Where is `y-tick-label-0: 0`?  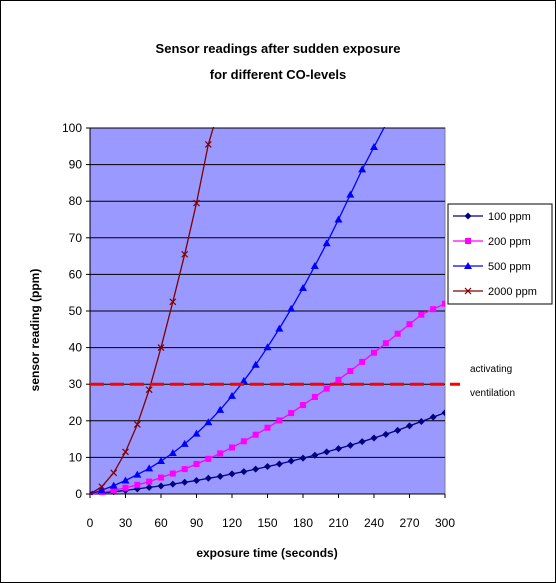 y-tick-label-0: 0 is located at coordinates (78, 494).